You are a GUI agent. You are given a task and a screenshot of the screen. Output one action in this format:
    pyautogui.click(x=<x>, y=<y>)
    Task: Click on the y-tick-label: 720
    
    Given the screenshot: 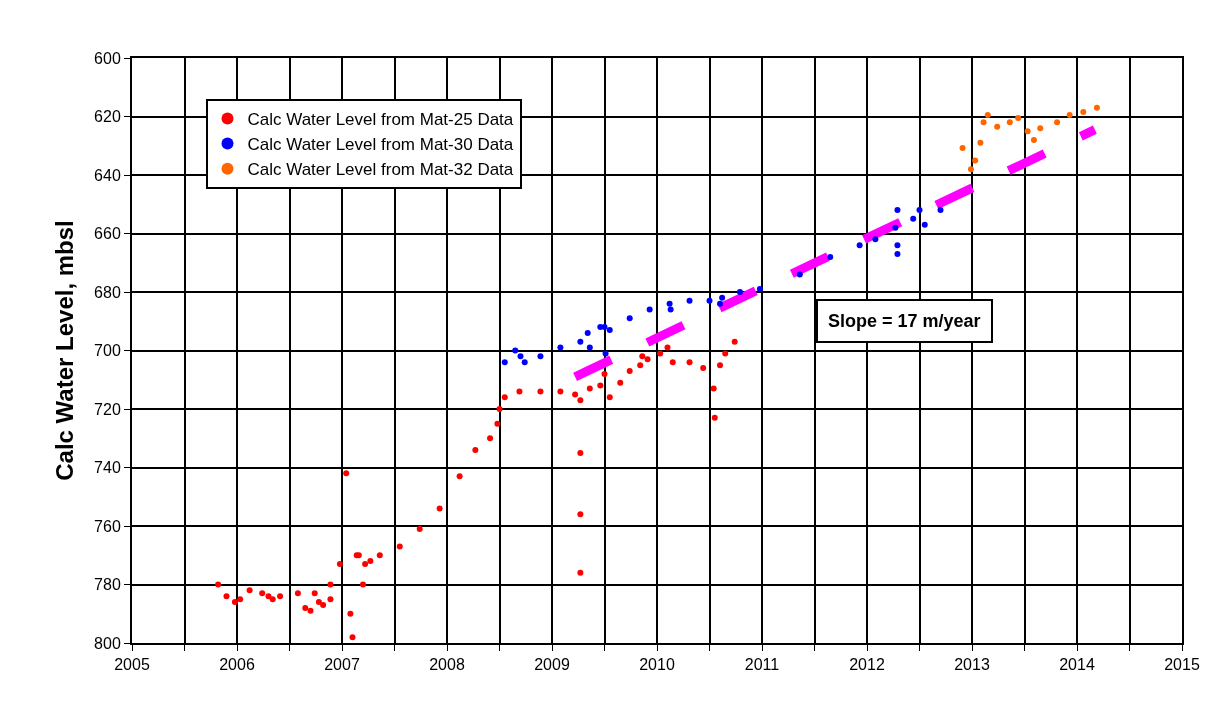 What is the action you would take?
    pyautogui.click(x=107, y=409)
    